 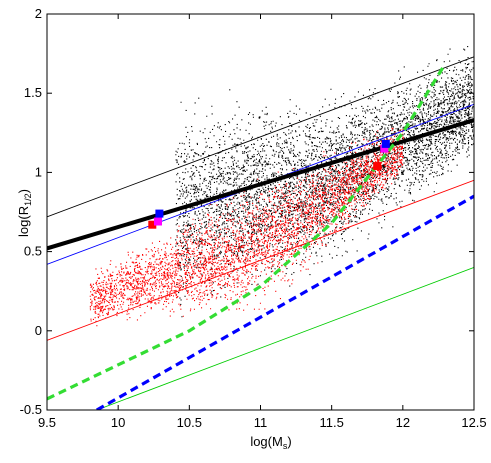 What do you see at coordinates (24, 213) in the screenshot?
I see `y-axis-label: log(R1/2)` at bounding box center [24, 213].